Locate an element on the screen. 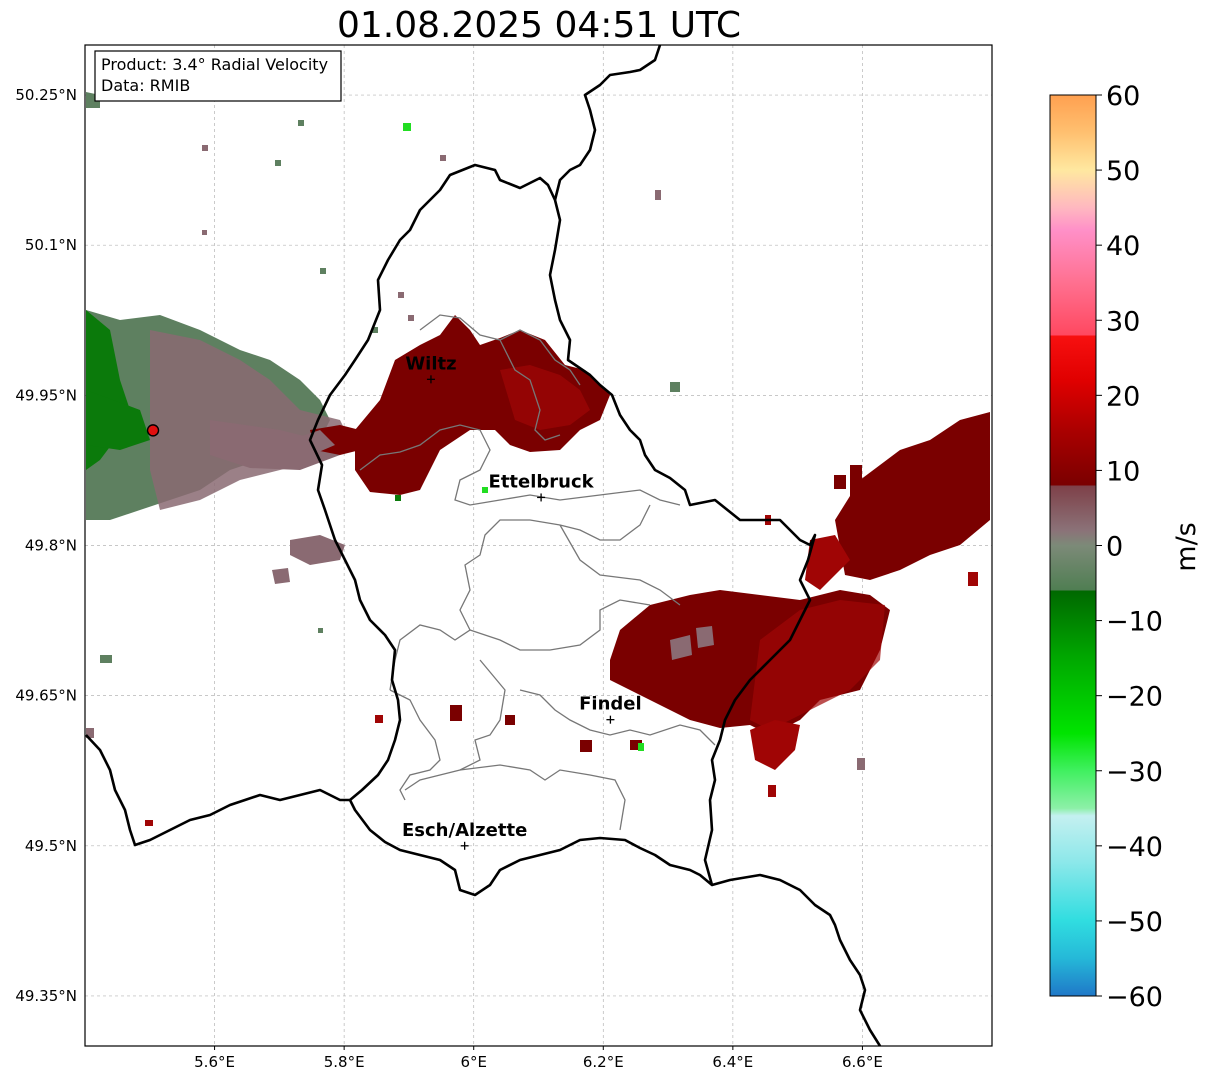 Image resolution: width=1207 pixels, height=1081 pixels. city-label: Ettelbruck is located at coordinates (542, 481).